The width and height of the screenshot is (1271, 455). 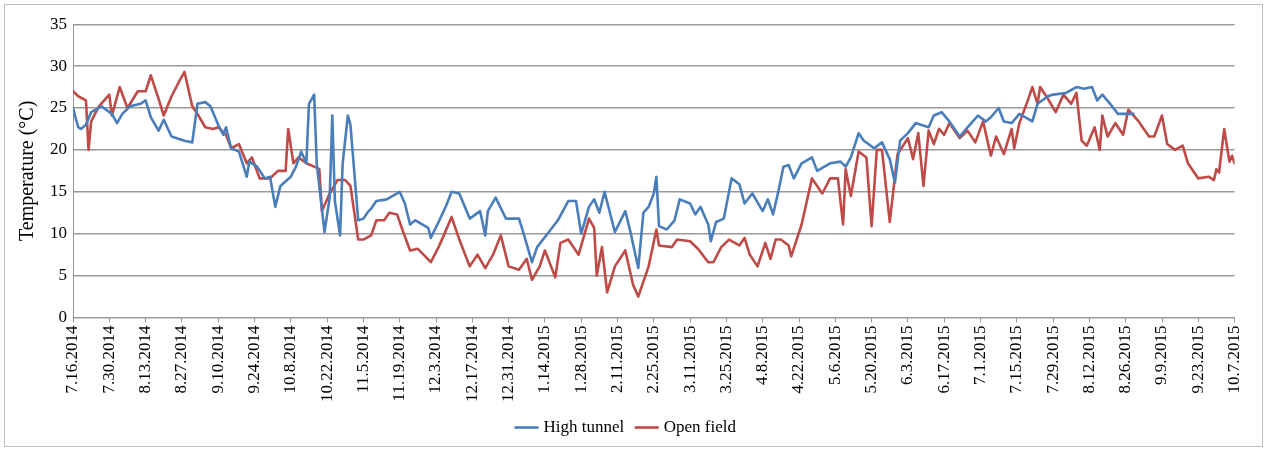 What do you see at coordinates (508, 363) in the screenshot?
I see `x-tick-label: 12.31.2014` at bounding box center [508, 363].